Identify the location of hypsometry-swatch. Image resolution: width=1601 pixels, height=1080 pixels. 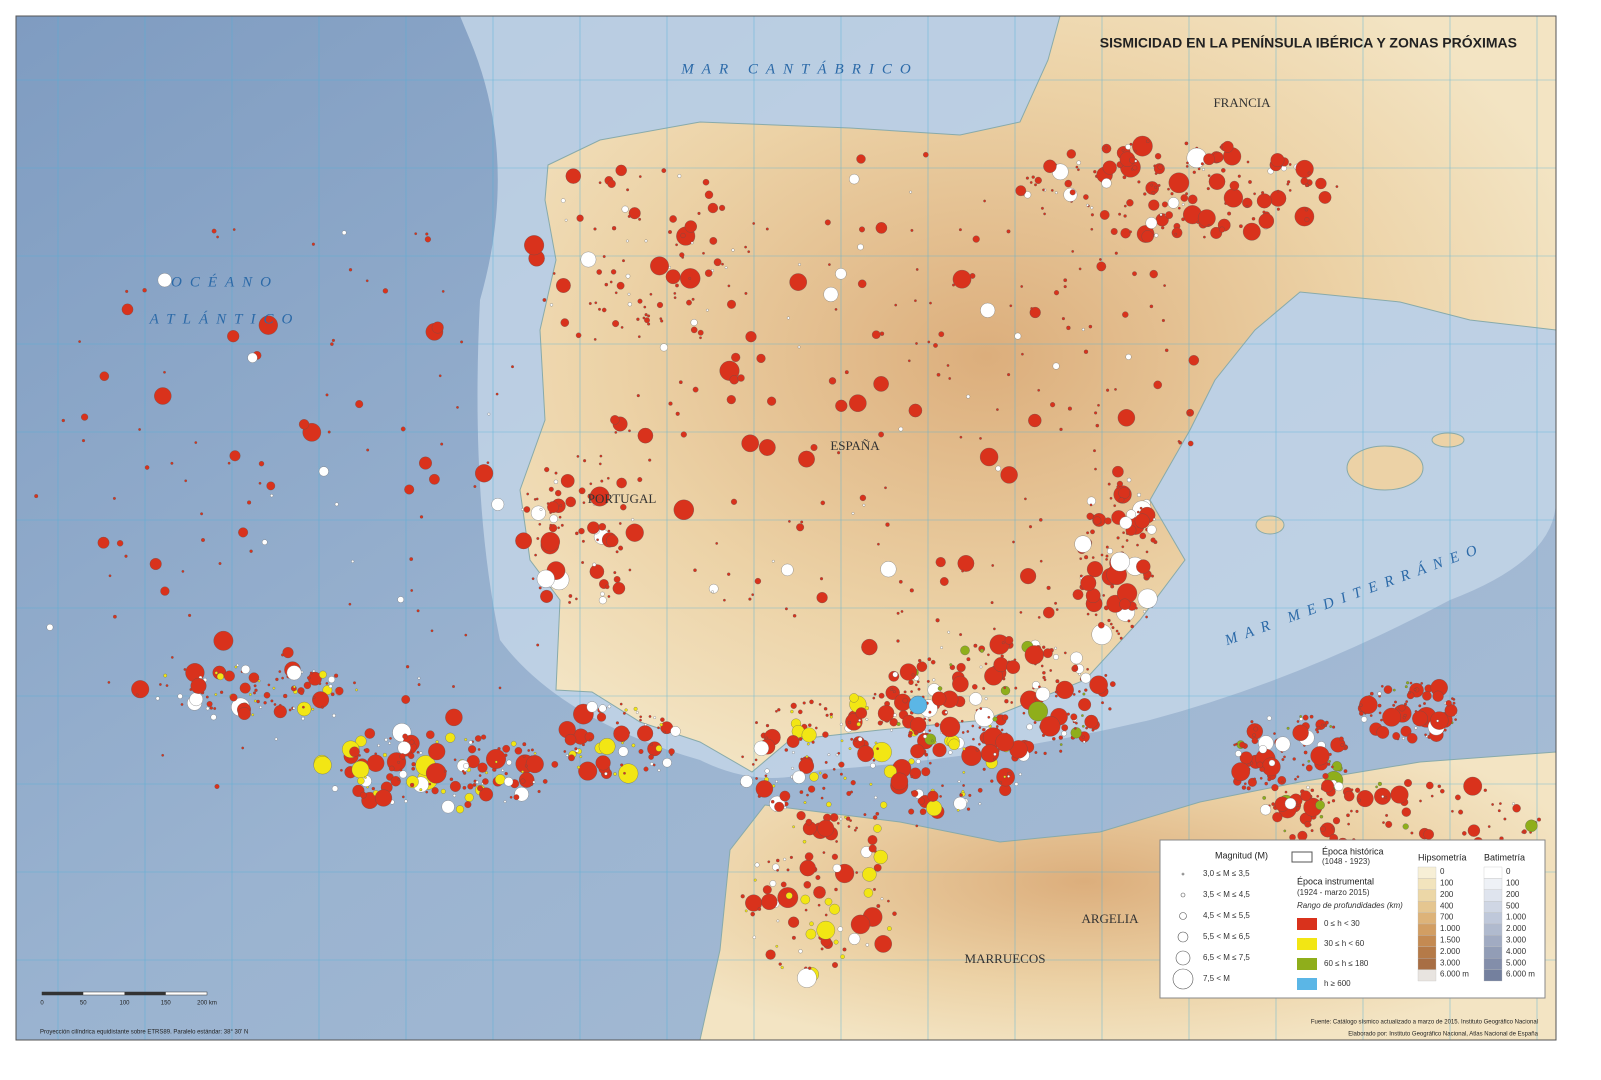
(1427, 941).